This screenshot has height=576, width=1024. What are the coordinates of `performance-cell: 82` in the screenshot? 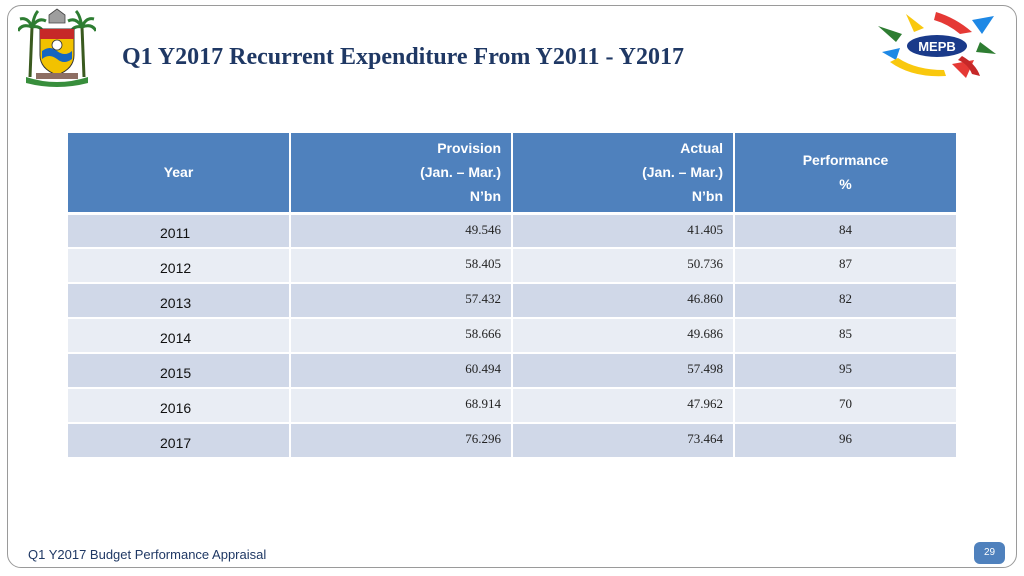 It's located at (845, 301).